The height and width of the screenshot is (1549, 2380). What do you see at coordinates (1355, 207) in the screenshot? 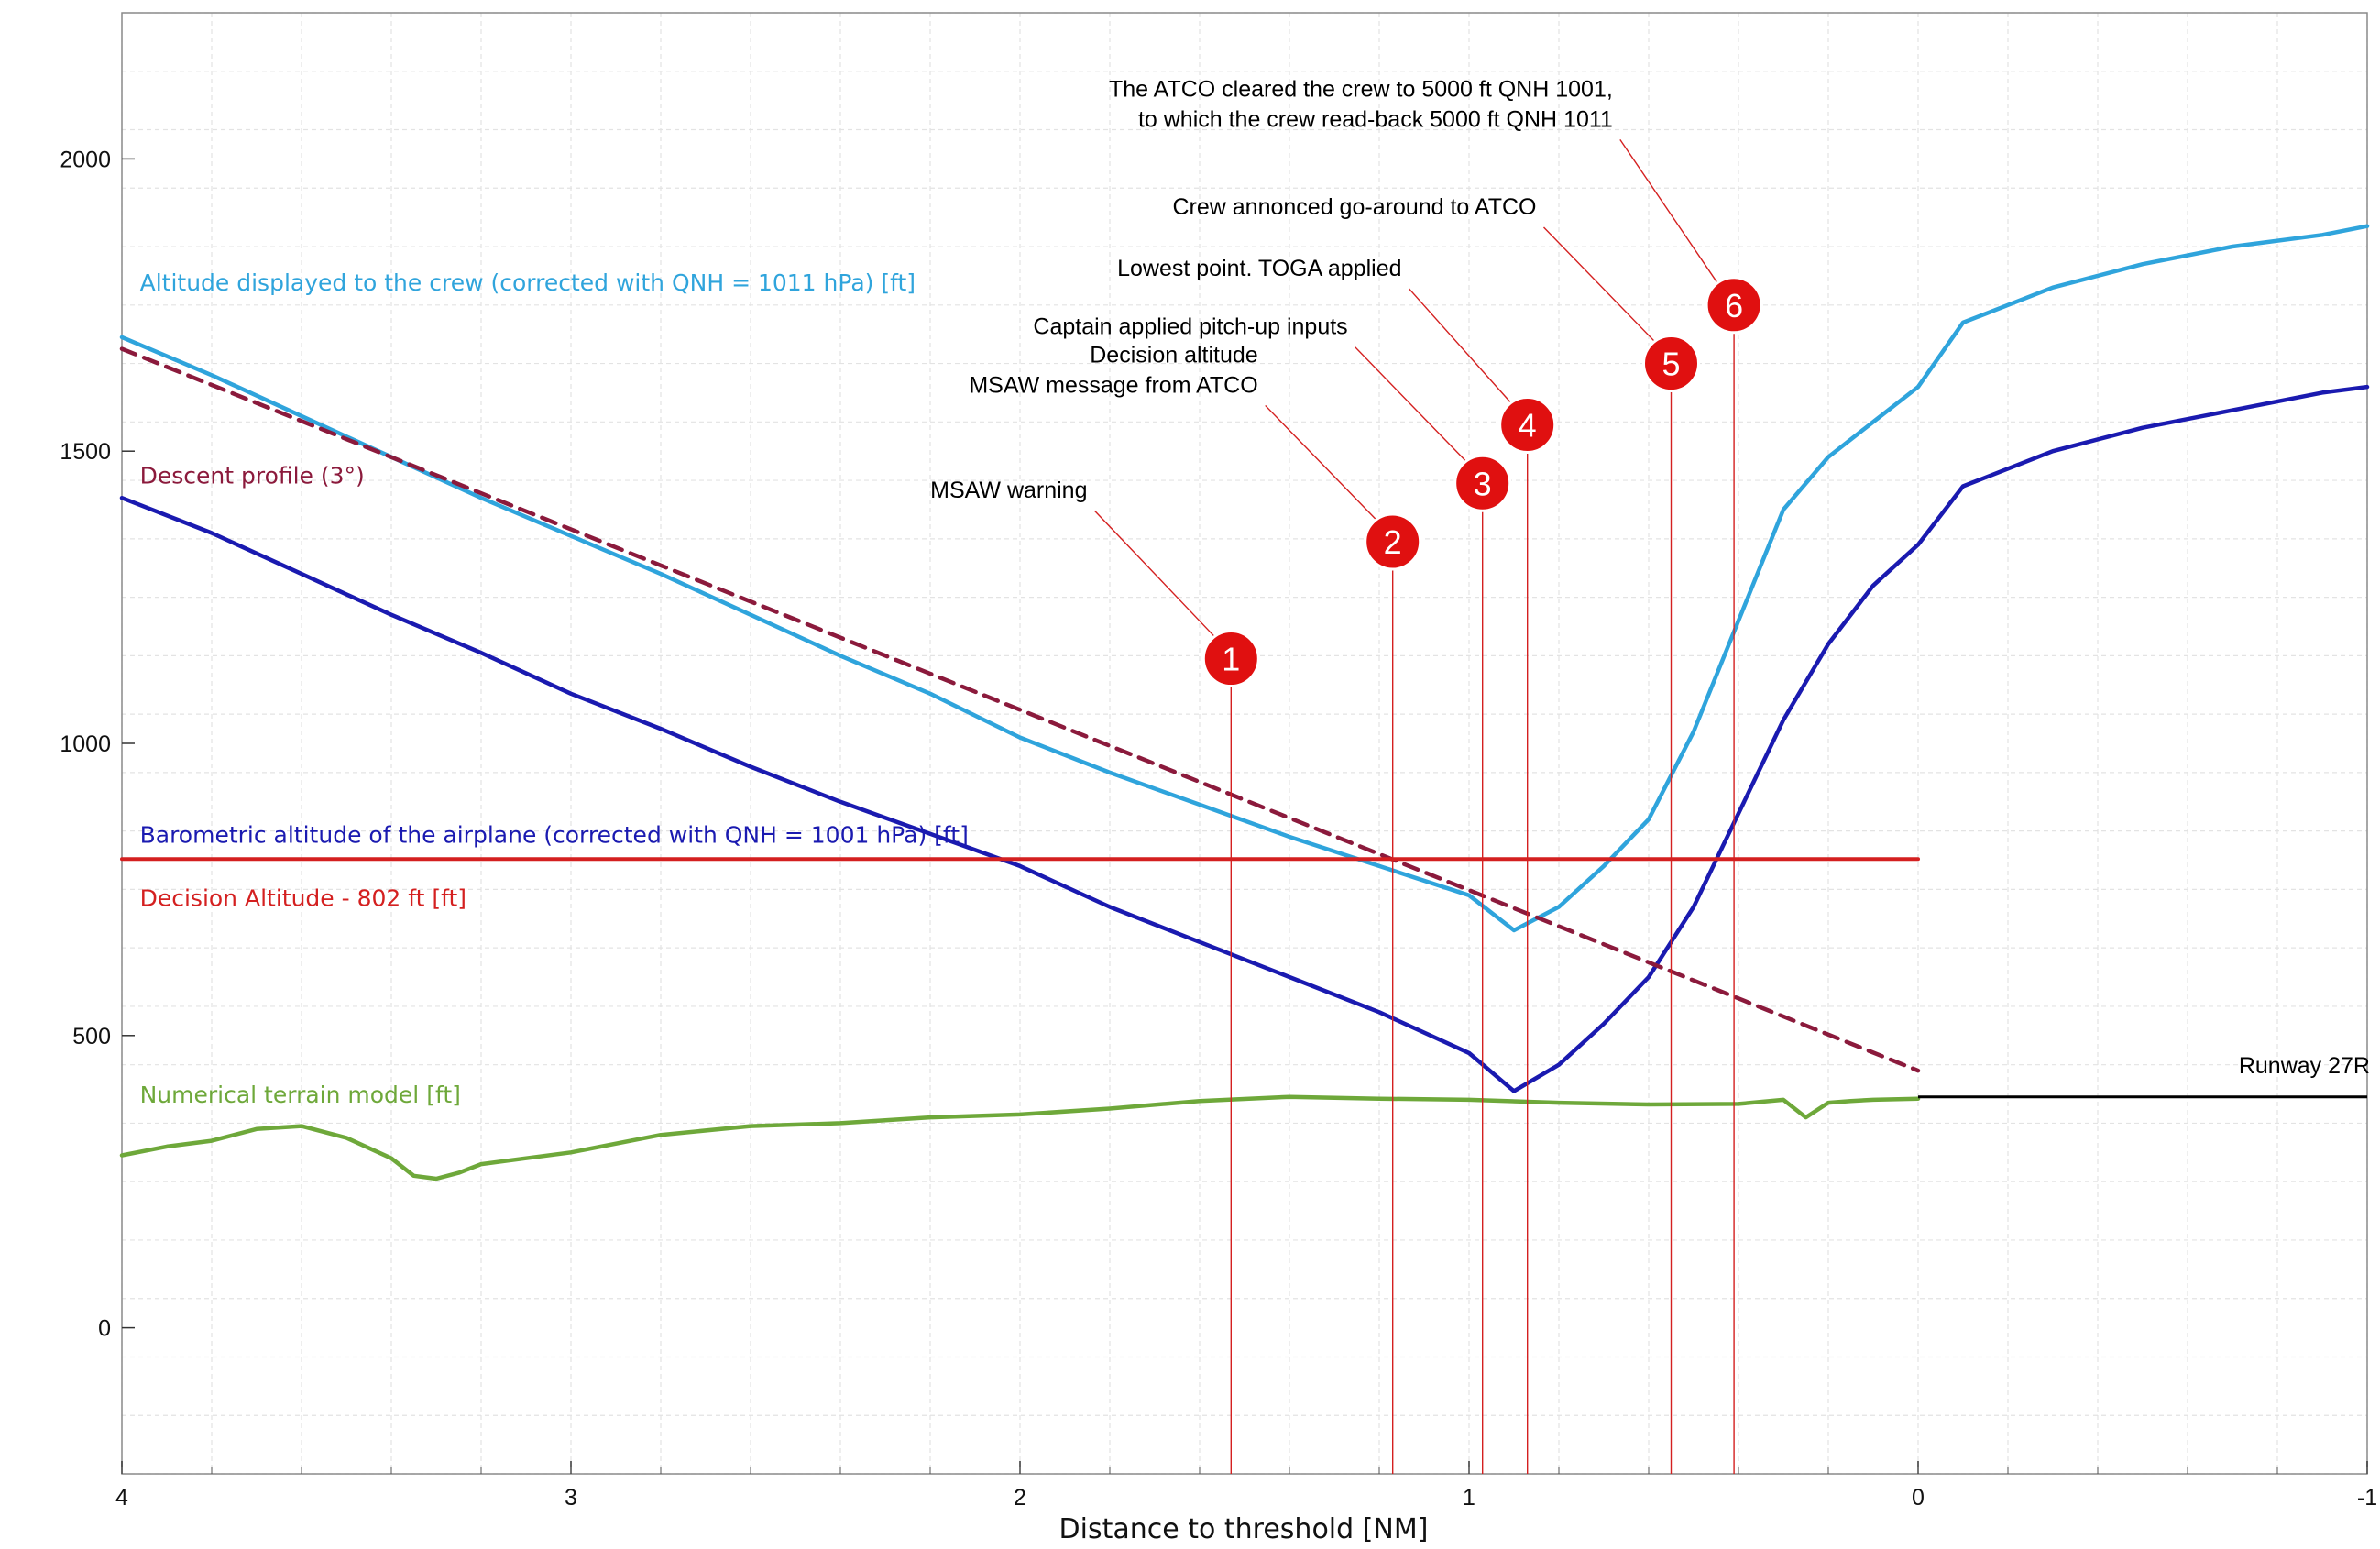
I see `event-annotation: Crew annonced go-around to ATCO` at bounding box center [1355, 207].